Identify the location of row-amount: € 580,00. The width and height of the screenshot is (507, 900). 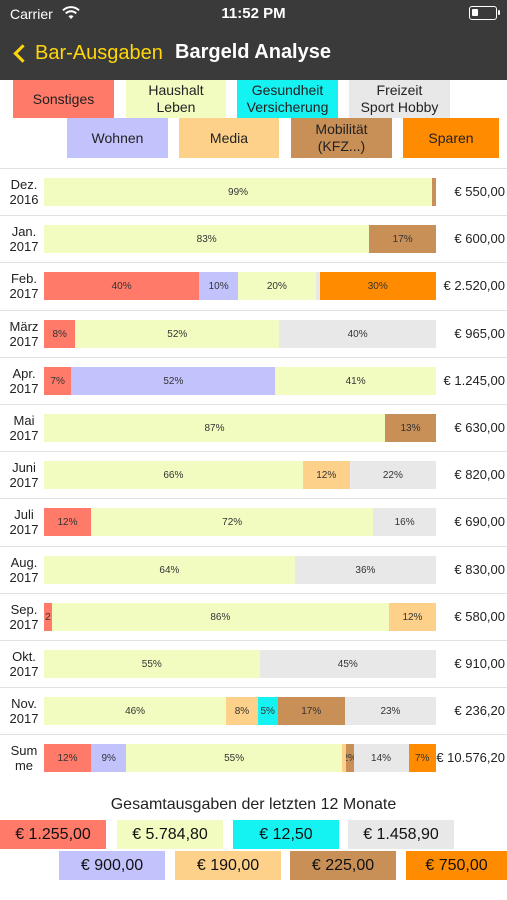
(479, 616).